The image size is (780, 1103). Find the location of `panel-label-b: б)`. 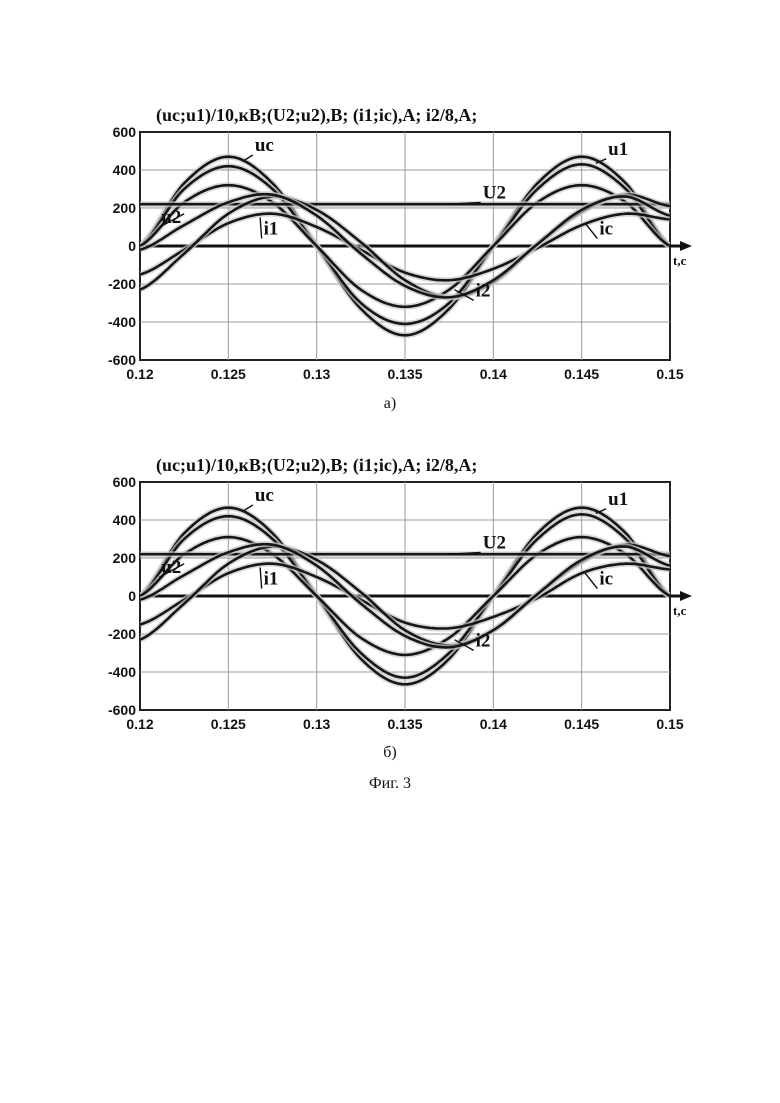

panel-label-b: б) is located at coordinates (390, 753).